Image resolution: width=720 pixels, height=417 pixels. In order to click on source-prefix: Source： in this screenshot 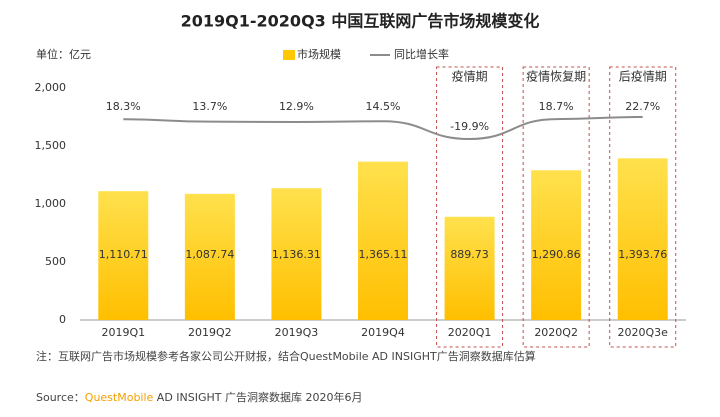, I will do `click(60, 397)`.